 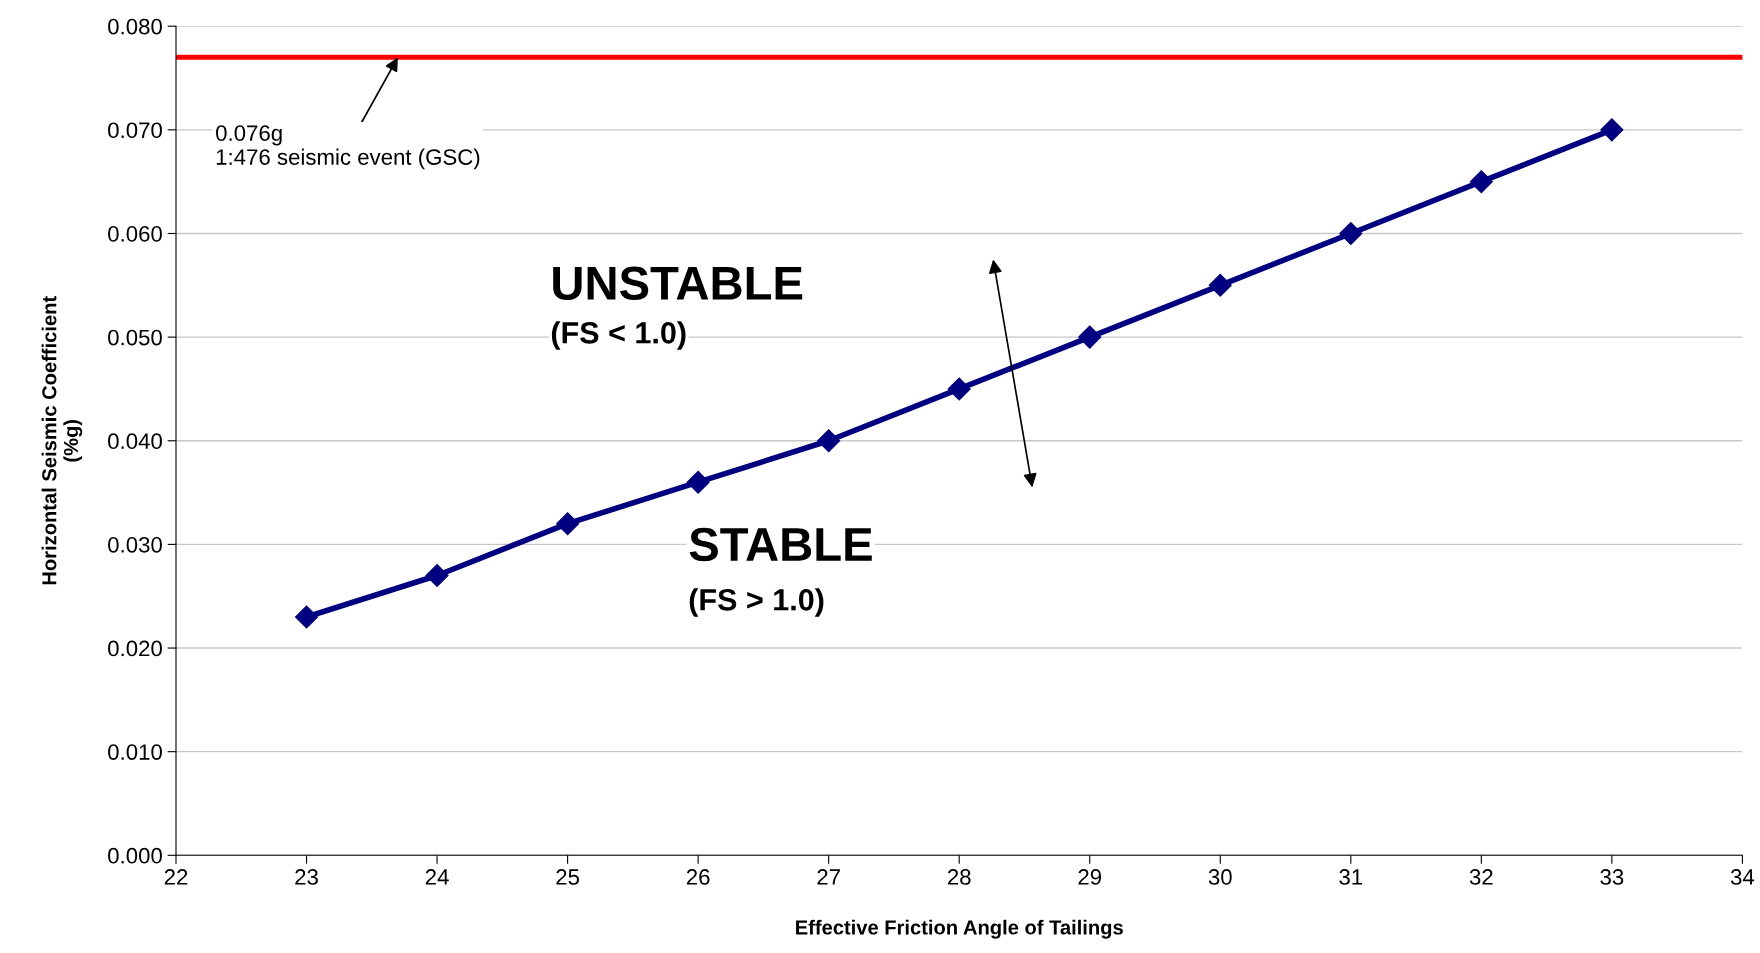 I want to click on annotation: (FS > 1.0), so click(x=756, y=602).